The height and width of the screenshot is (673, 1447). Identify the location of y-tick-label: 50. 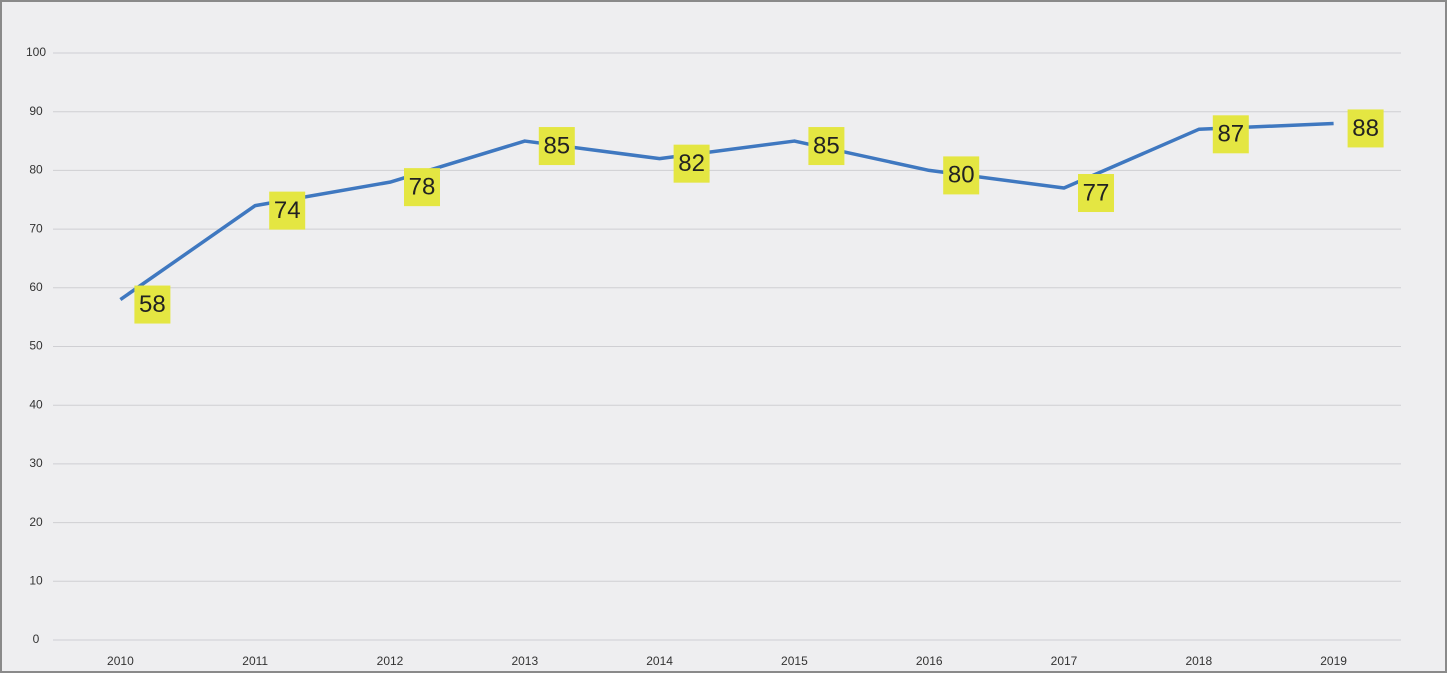
(36, 346).